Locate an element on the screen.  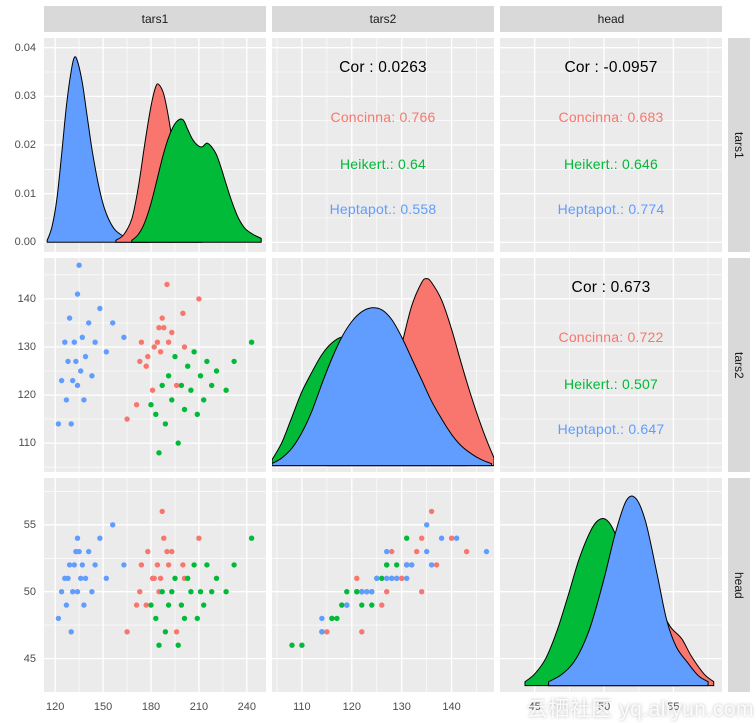
cor-species-label: Concinna: 0.722 is located at coordinates (611, 337).